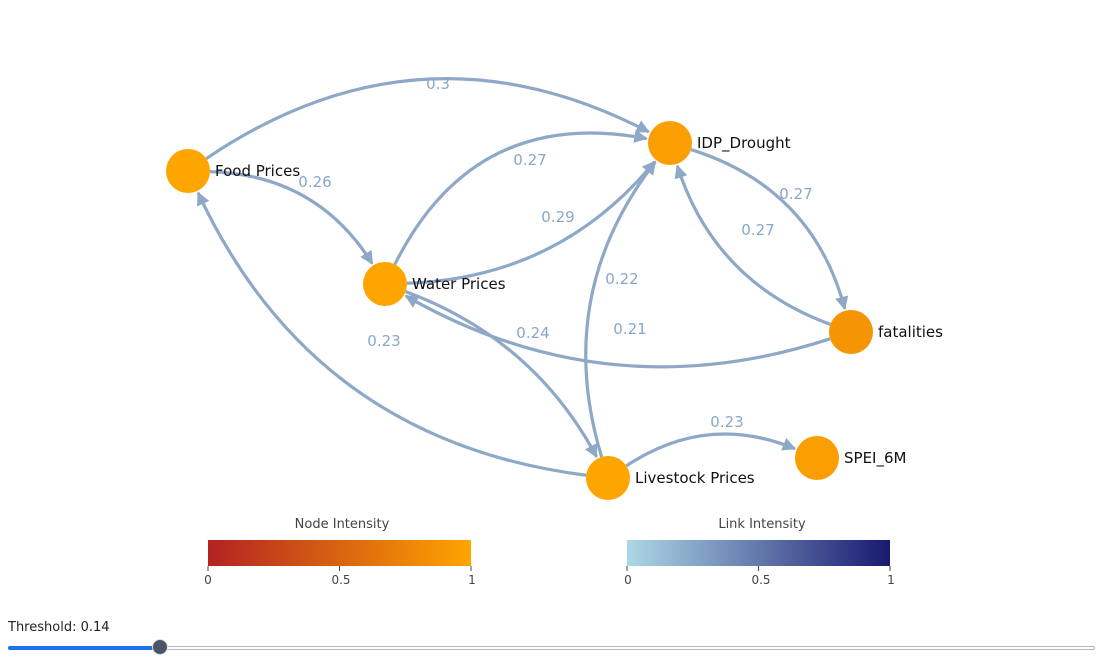 Image resolution: width=1102 pixels, height=662 pixels. I want to click on edge-label-food-idp: 0.3, so click(438, 84).